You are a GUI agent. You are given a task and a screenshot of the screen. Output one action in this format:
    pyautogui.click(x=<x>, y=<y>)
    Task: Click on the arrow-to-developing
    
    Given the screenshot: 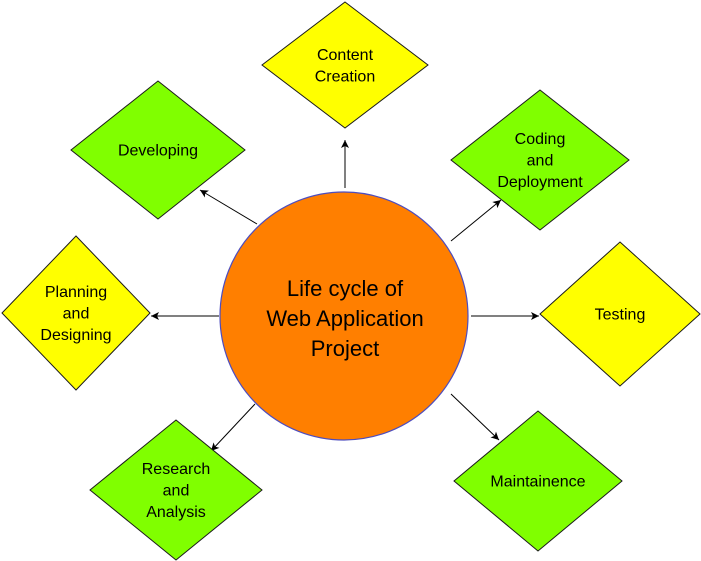 What is the action you would take?
    pyautogui.click(x=228, y=207)
    